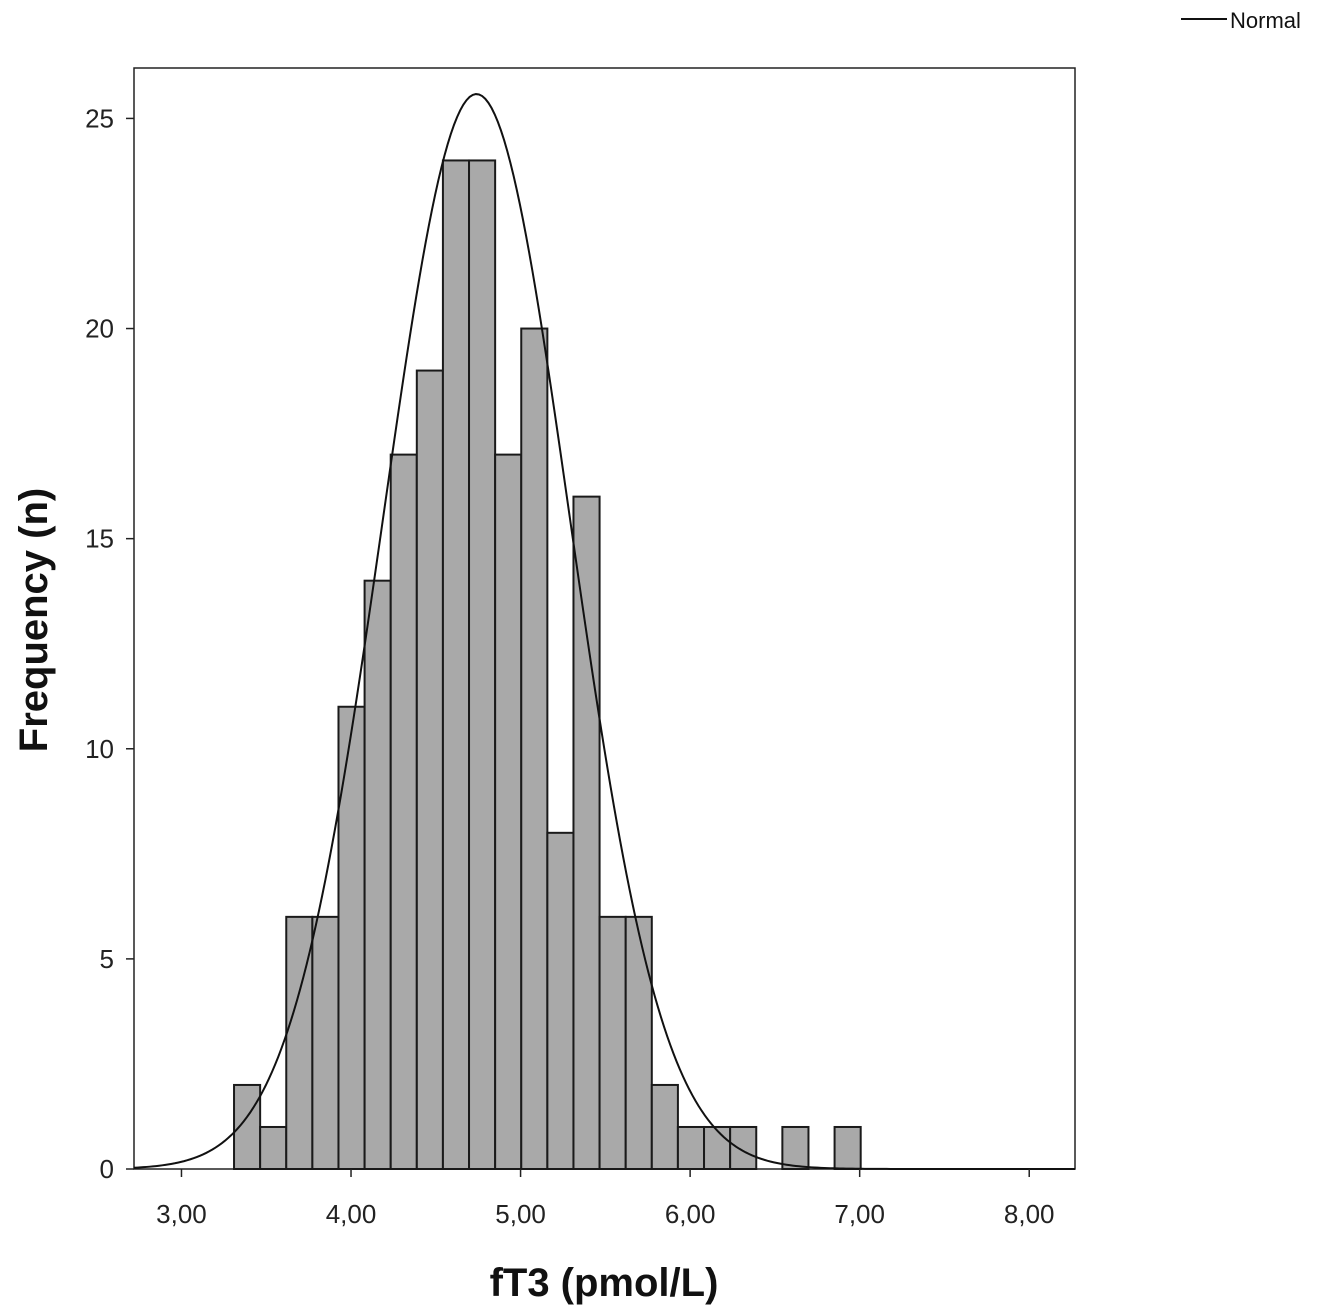  Describe the element at coordinates (604, 1283) in the screenshot. I see `x-axis-title: fT3 (pmol/L)` at that location.